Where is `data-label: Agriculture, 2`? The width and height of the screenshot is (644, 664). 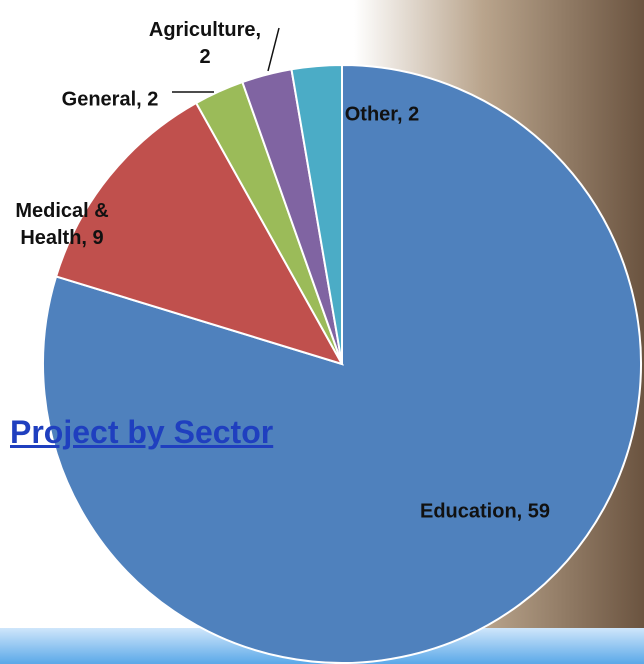 data-label: Agriculture, 2 is located at coordinates (205, 43).